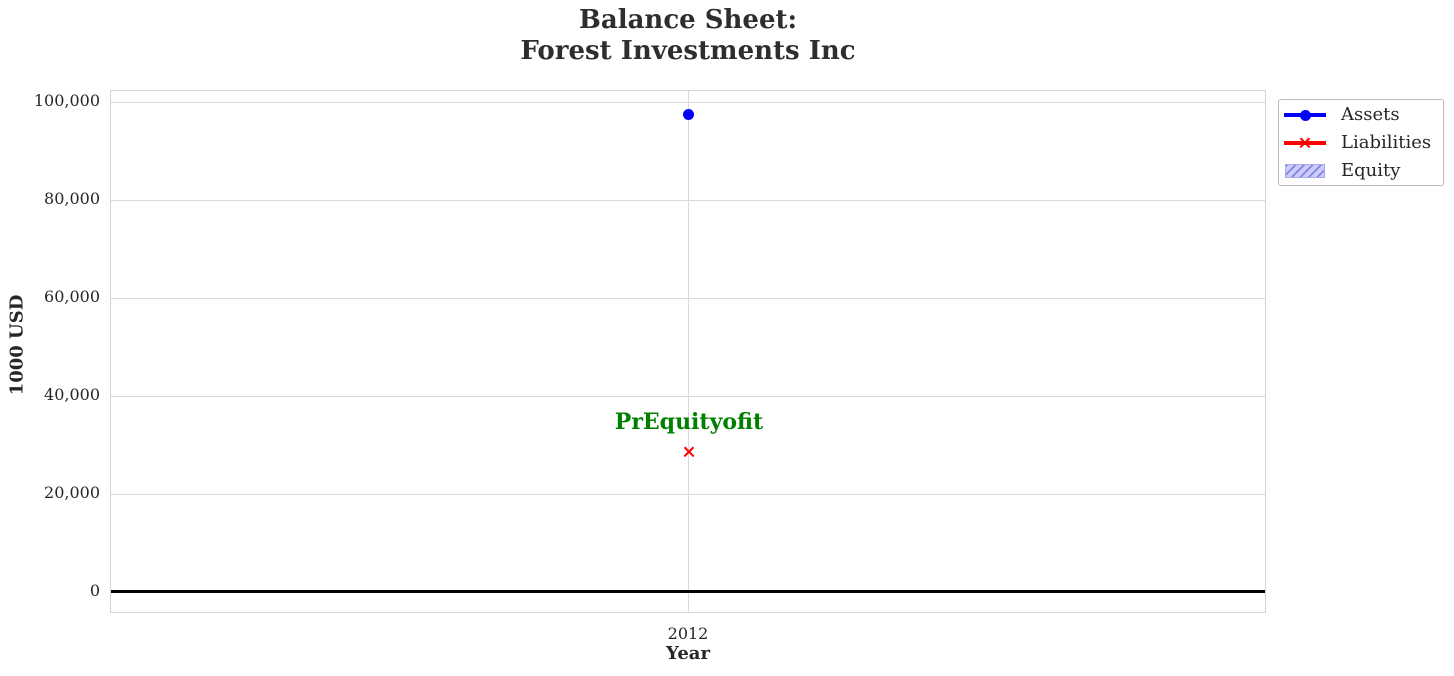  Describe the element at coordinates (1371, 170) in the screenshot. I see `legend-label-equity: Equity` at that location.